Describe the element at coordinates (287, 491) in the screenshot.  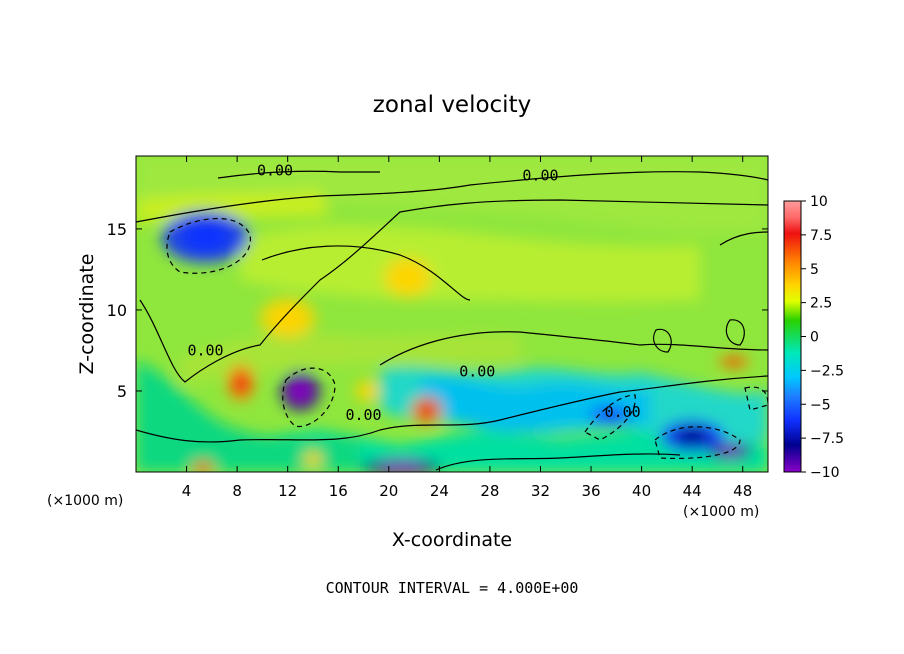
I see `x-tick-label-3: 12` at that location.